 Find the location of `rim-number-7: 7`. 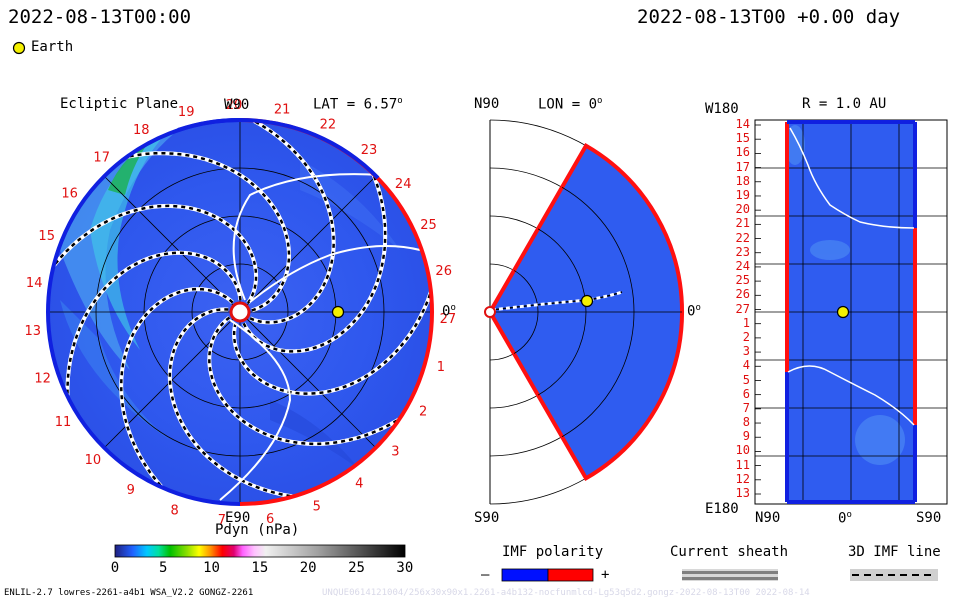

rim-number-7: 7 is located at coordinates (222, 520).